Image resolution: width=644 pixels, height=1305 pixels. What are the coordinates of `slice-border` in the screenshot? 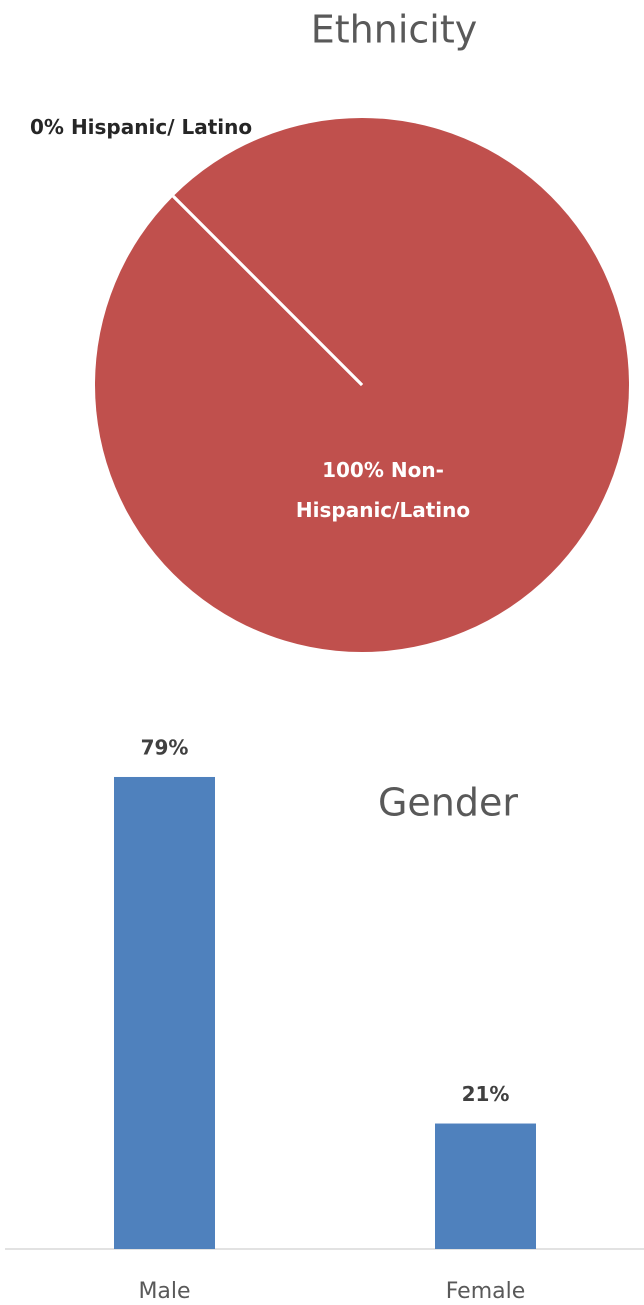 It's located at (268, 291).